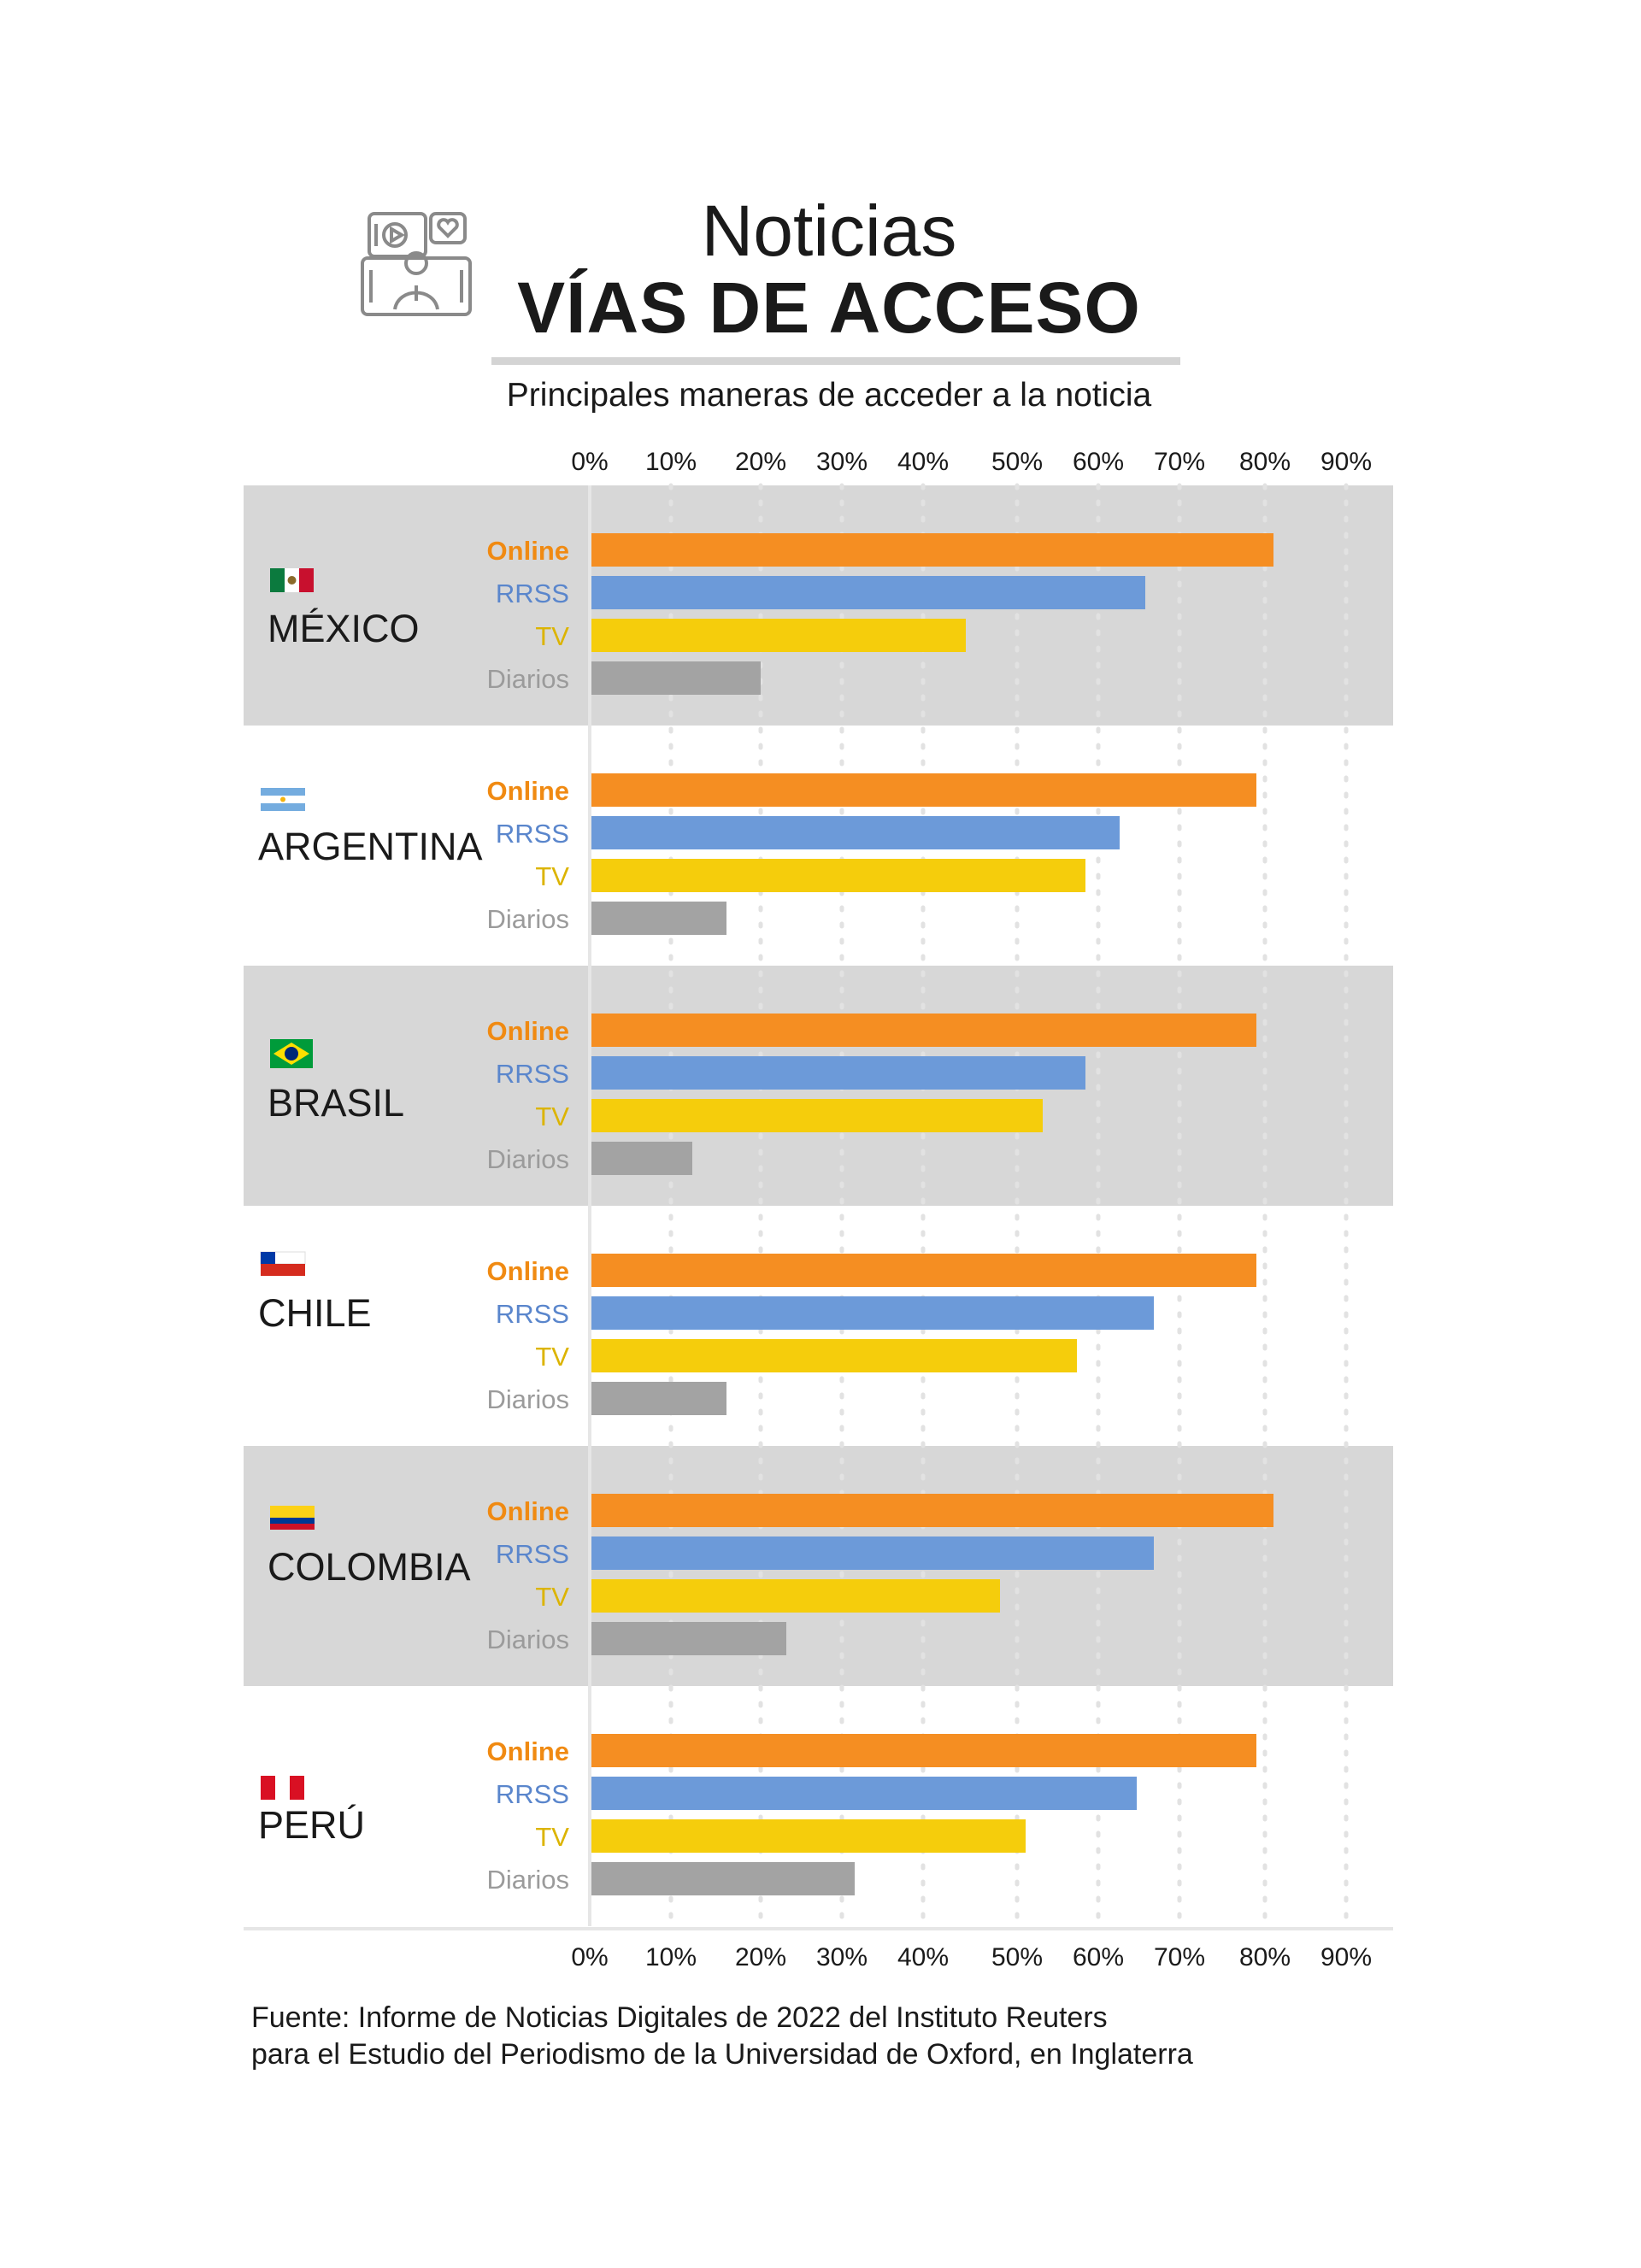  What do you see at coordinates (528, 1271) in the screenshot?
I see `series-label-3-online: Online` at bounding box center [528, 1271].